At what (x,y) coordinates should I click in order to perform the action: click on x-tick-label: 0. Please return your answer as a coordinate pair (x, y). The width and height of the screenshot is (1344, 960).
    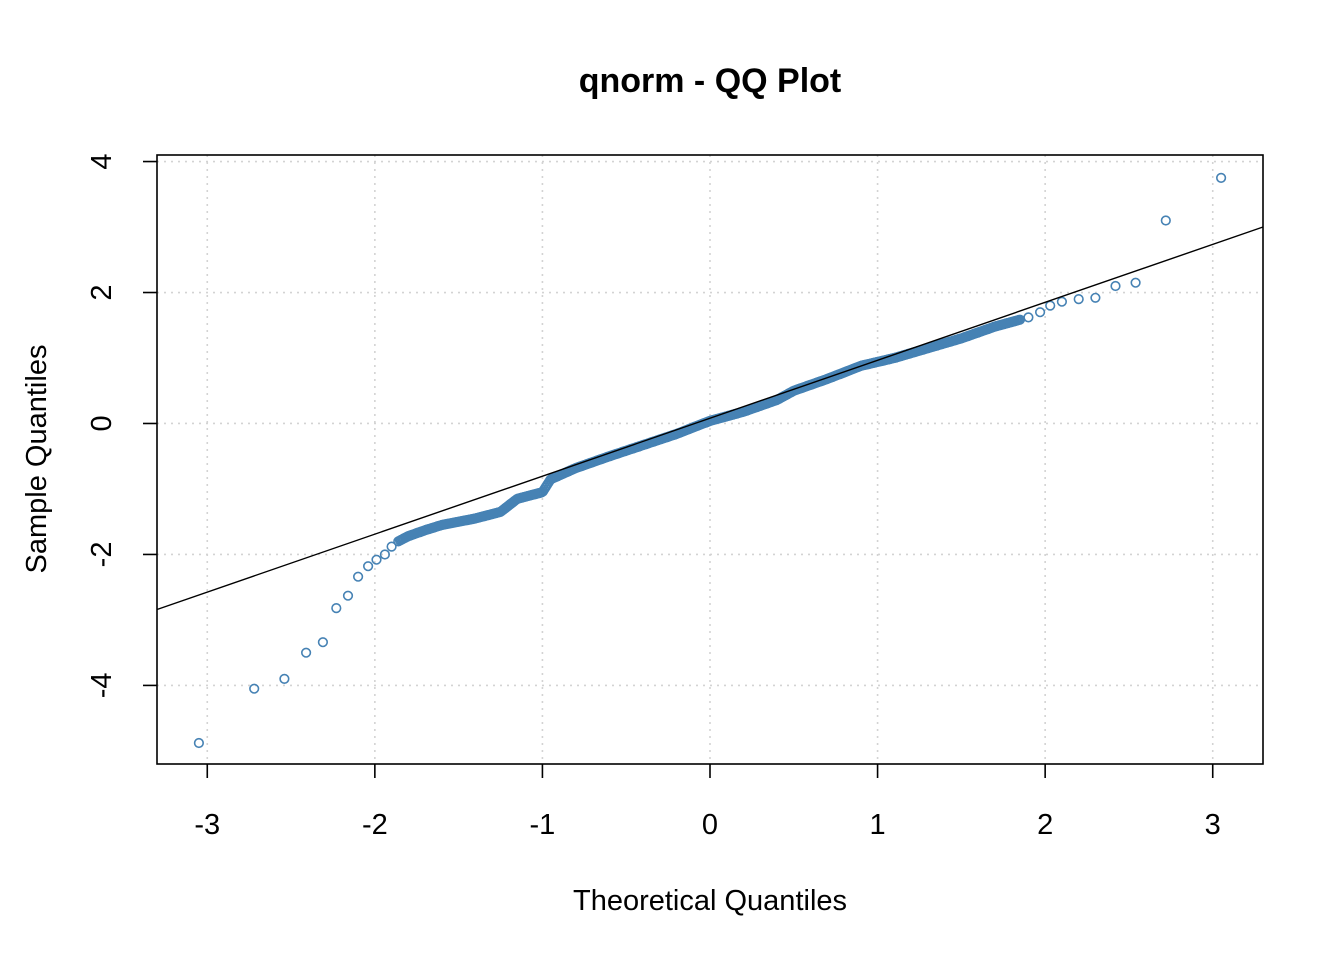
    Looking at the image, I should click on (710, 825).